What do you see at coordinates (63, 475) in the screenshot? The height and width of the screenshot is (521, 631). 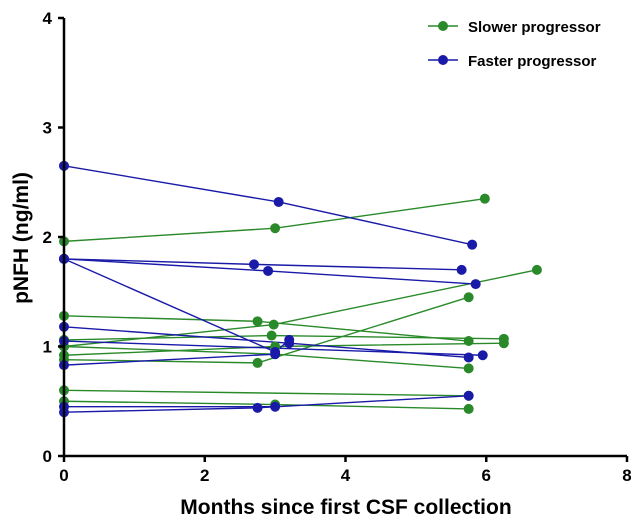 I see `x-tick-label: 0` at bounding box center [63, 475].